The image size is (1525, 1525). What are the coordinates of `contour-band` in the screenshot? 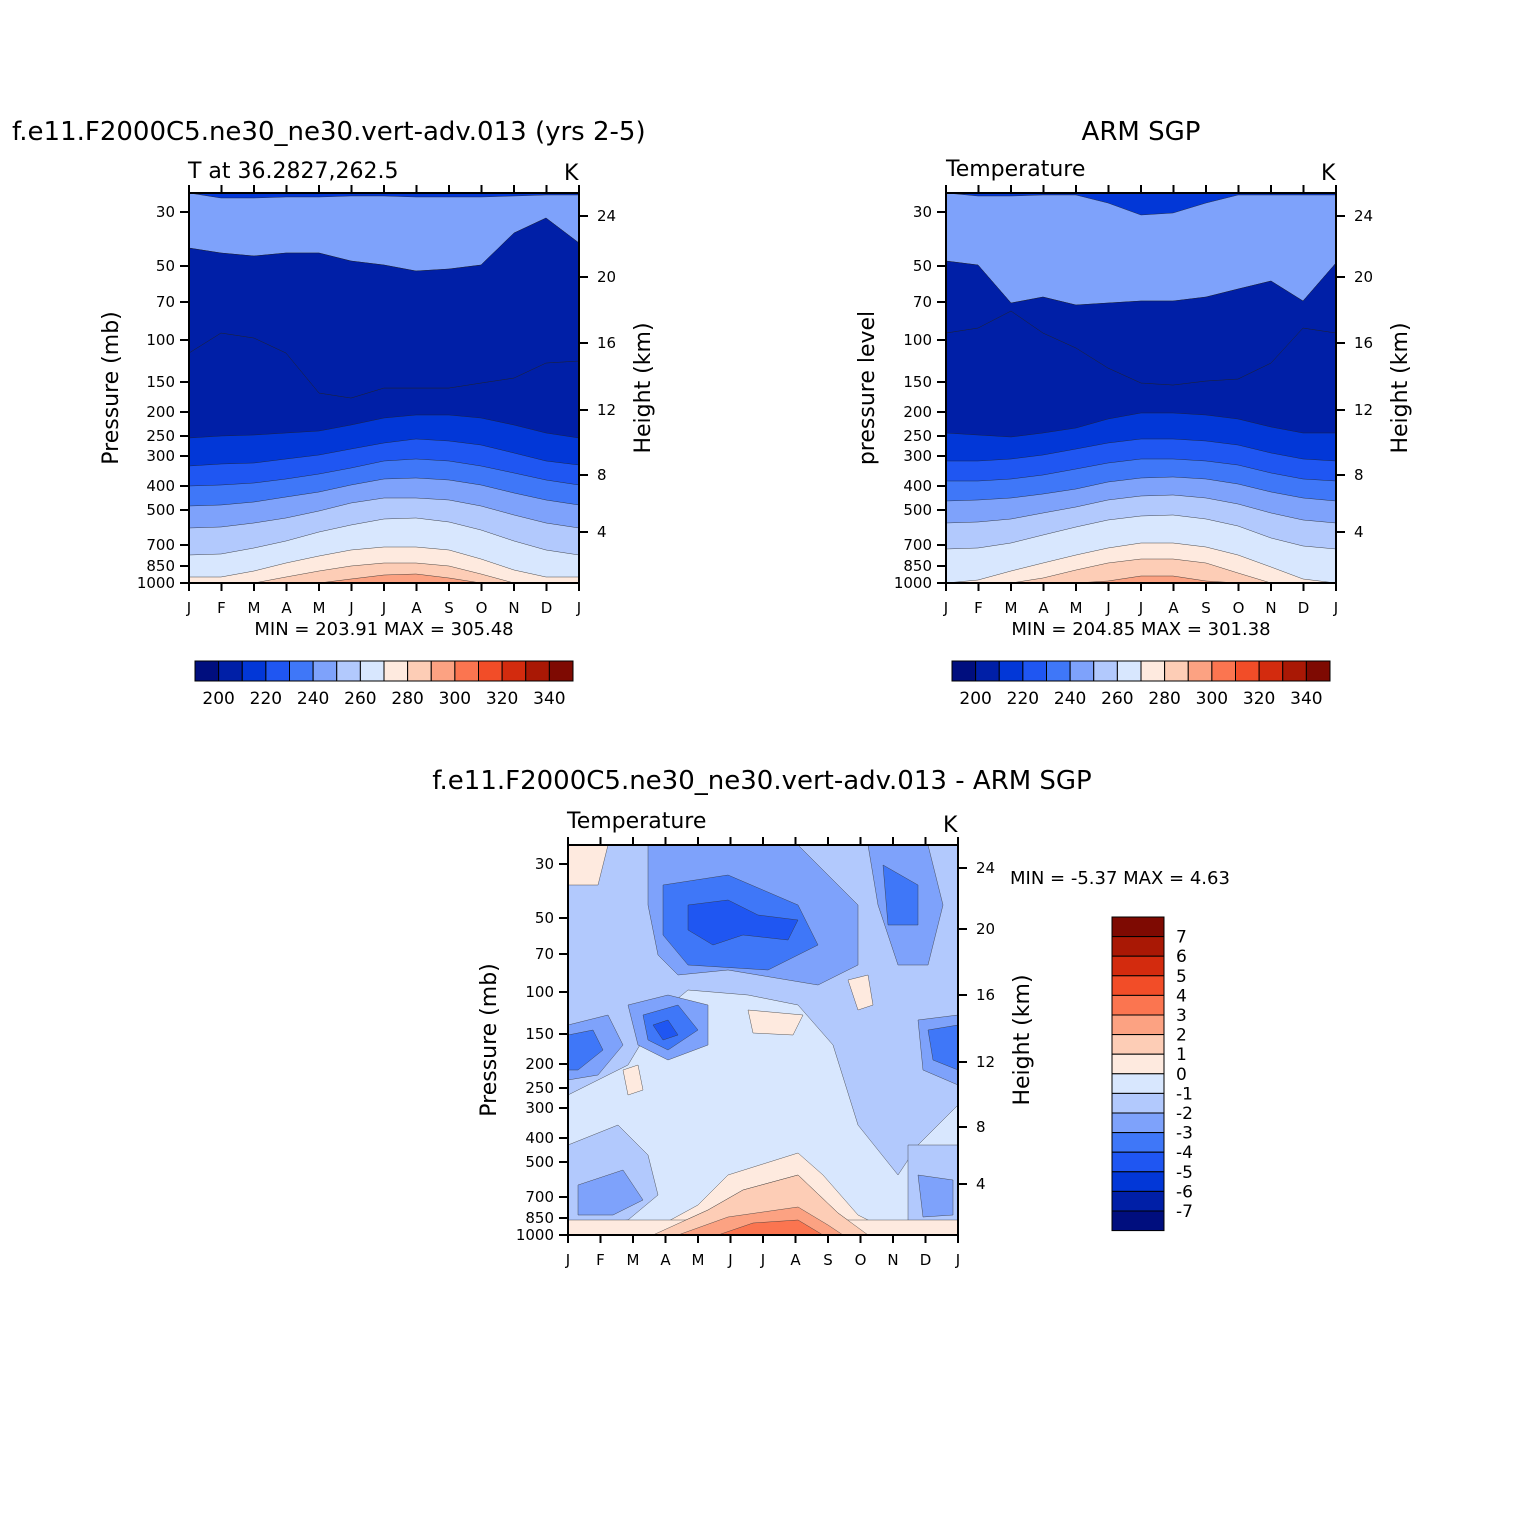 It's located at (384, 578).